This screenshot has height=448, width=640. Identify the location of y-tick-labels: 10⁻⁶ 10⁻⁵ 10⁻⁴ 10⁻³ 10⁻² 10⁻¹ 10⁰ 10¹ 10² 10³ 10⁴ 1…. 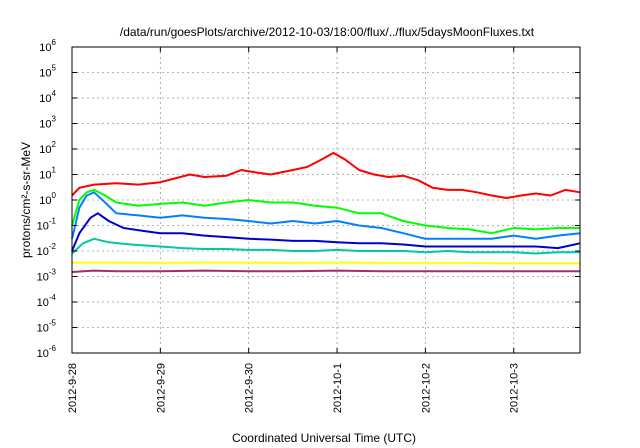
(47, 199).